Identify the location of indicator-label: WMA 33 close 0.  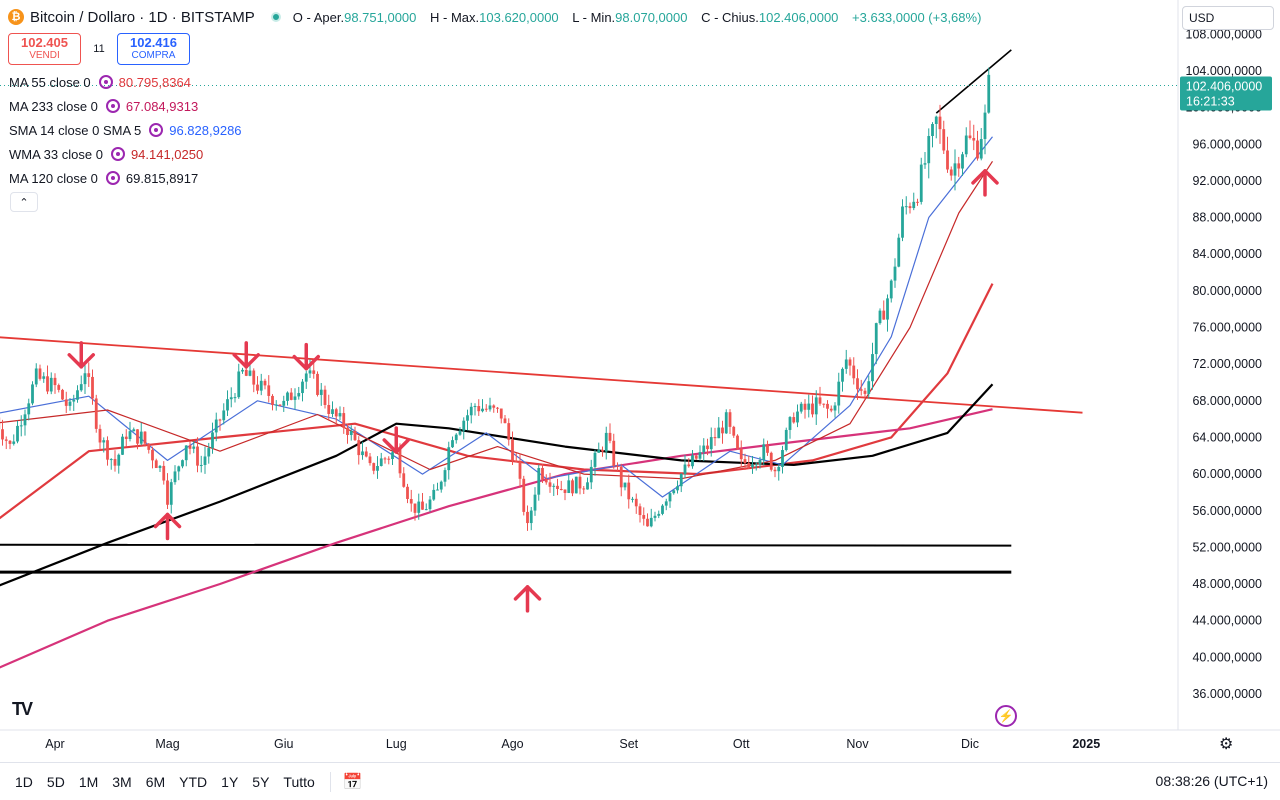
(56, 154).